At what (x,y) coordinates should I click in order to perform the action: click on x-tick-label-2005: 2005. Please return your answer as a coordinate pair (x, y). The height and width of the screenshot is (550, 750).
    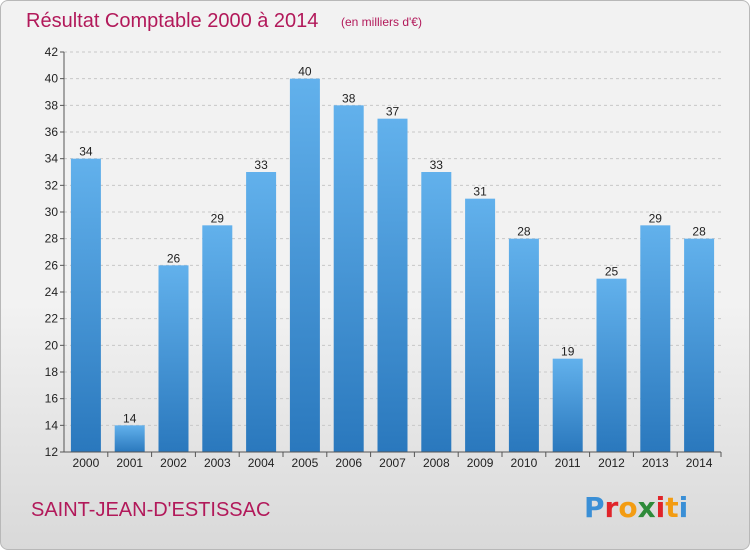
    Looking at the image, I should click on (305, 463).